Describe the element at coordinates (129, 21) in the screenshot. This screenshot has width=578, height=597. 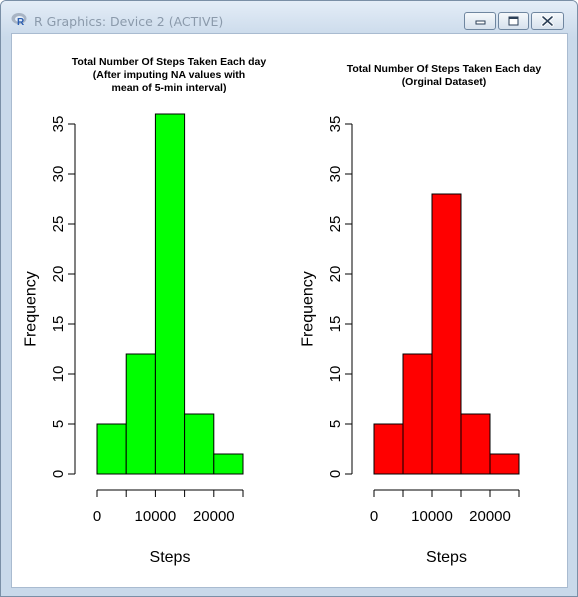
I see `window-title: R Graphics: Device 2 (ACTIVE)` at that location.